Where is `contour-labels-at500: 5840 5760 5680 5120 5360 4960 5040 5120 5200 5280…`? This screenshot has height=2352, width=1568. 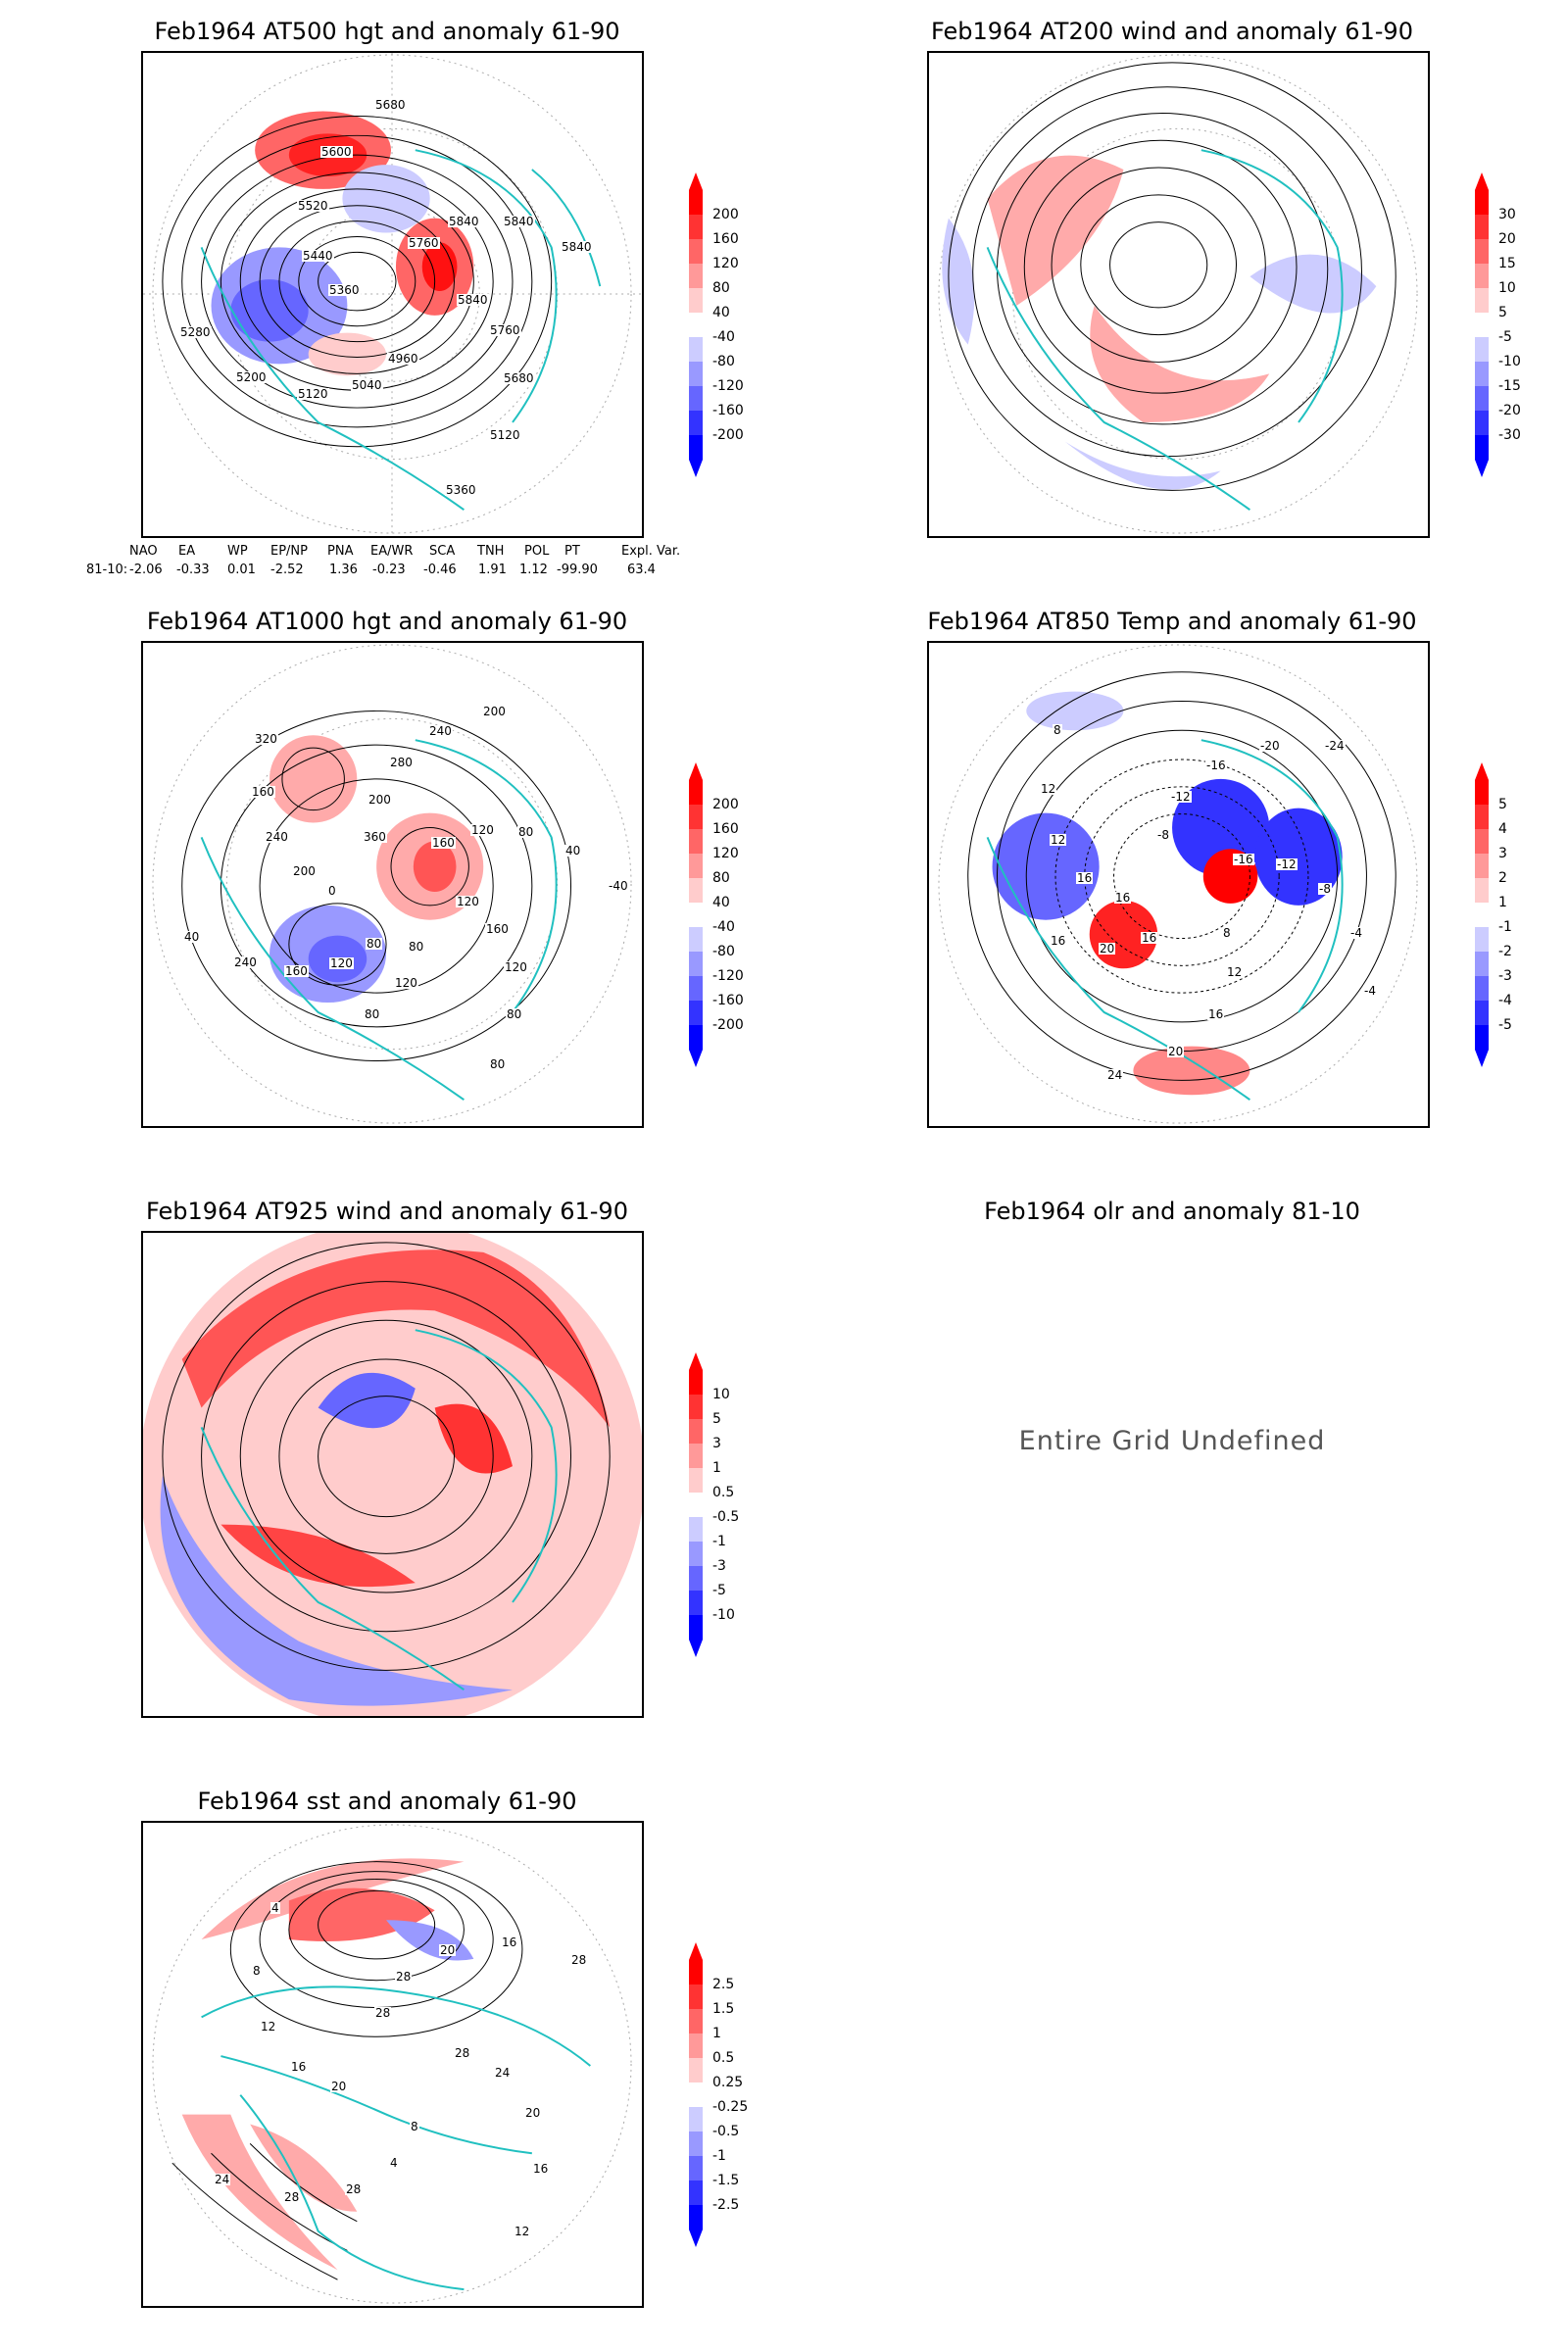 contour-labels-at500: 5840 5760 5680 5120 5360 4960 5040 5120 5200 5280… is located at coordinates (392, 294).